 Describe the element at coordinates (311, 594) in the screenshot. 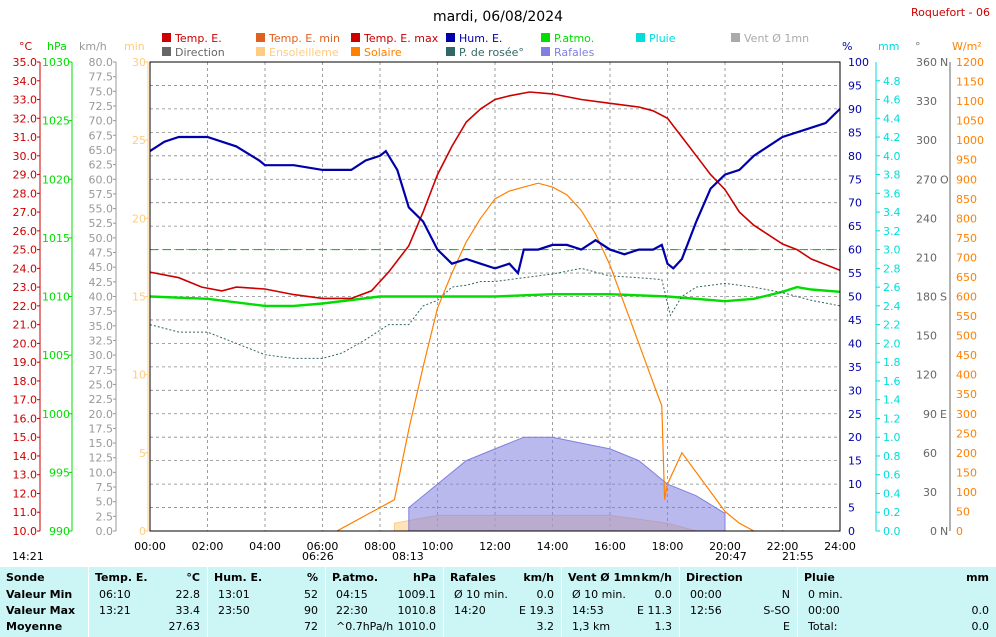

I see `stats-cell-value: 52` at that location.